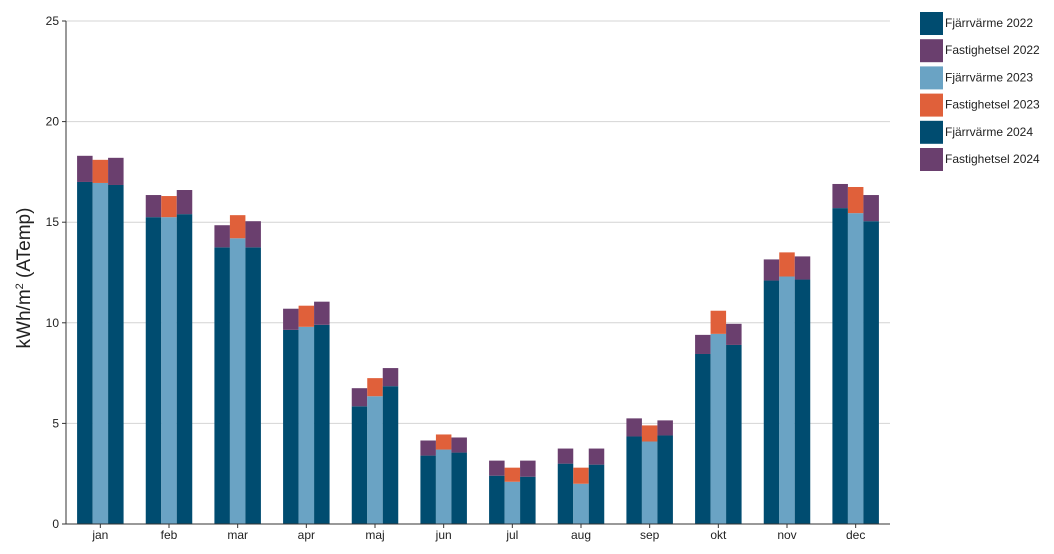 The height and width of the screenshot is (554, 1054). Describe the element at coordinates (511, 535) in the screenshot. I see `x-tick-label: jul` at that location.